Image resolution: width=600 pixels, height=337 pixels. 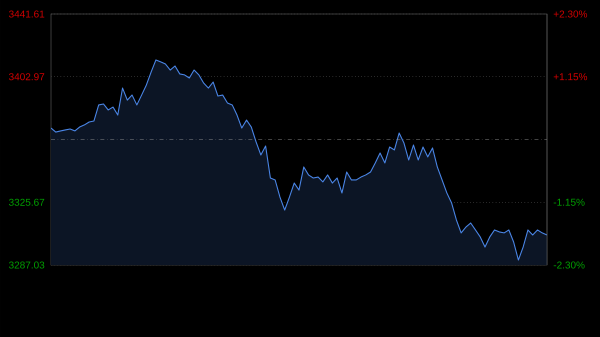 I want to click on y-tick-label: 3402.97, so click(x=26, y=76).